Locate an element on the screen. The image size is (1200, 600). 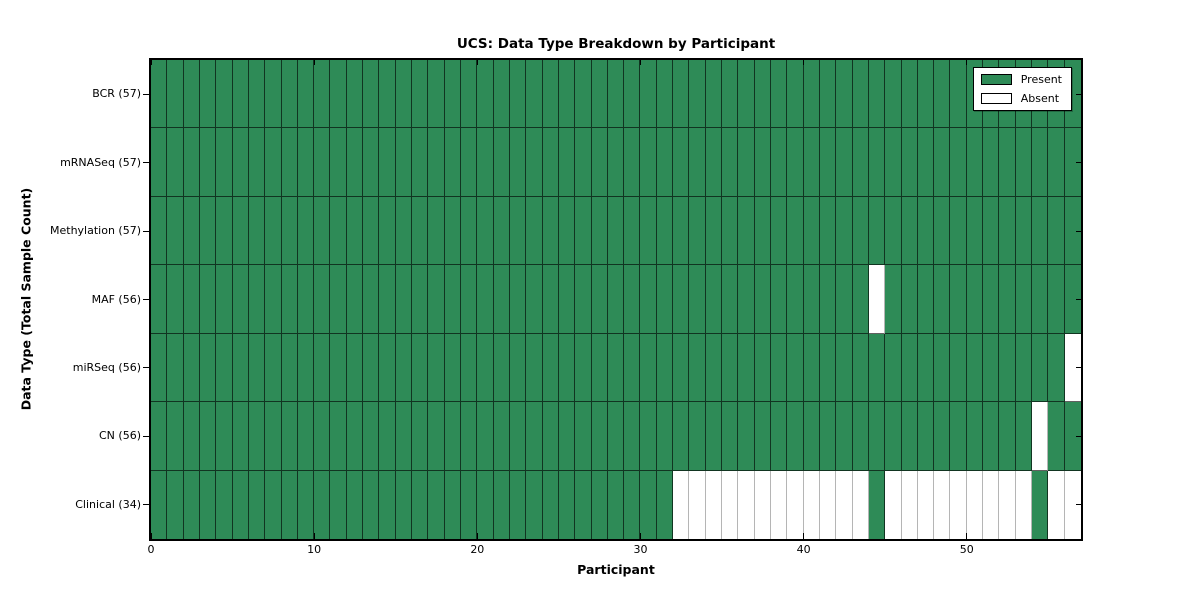
present-swatch-icon is located at coordinates (996, 79).